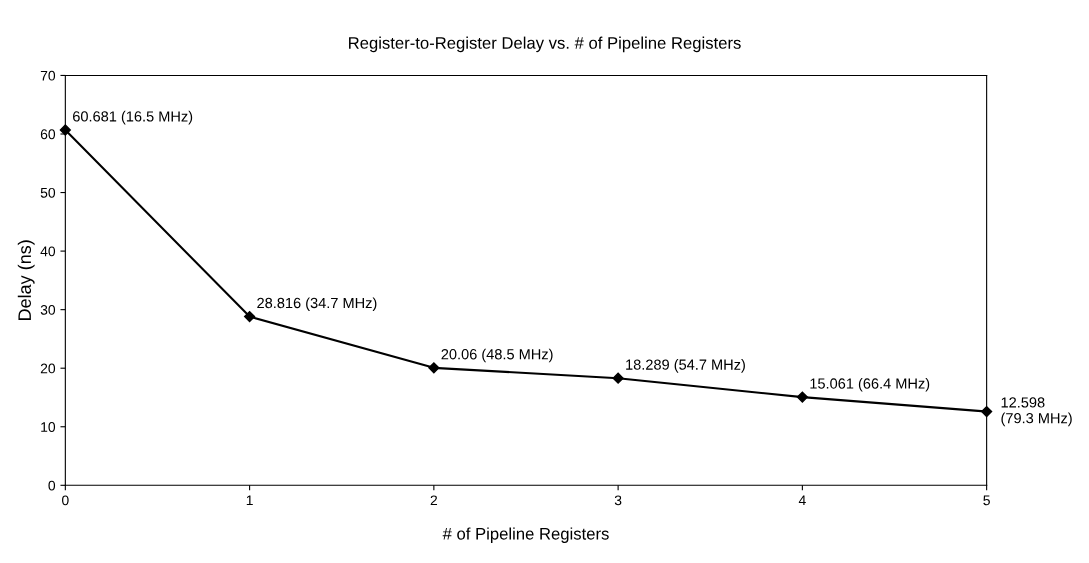 The image size is (1089, 563). What do you see at coordinates (434, 500) in the screenshot?
I see `x-tick-label: 2` at bounding box center [434, 500].